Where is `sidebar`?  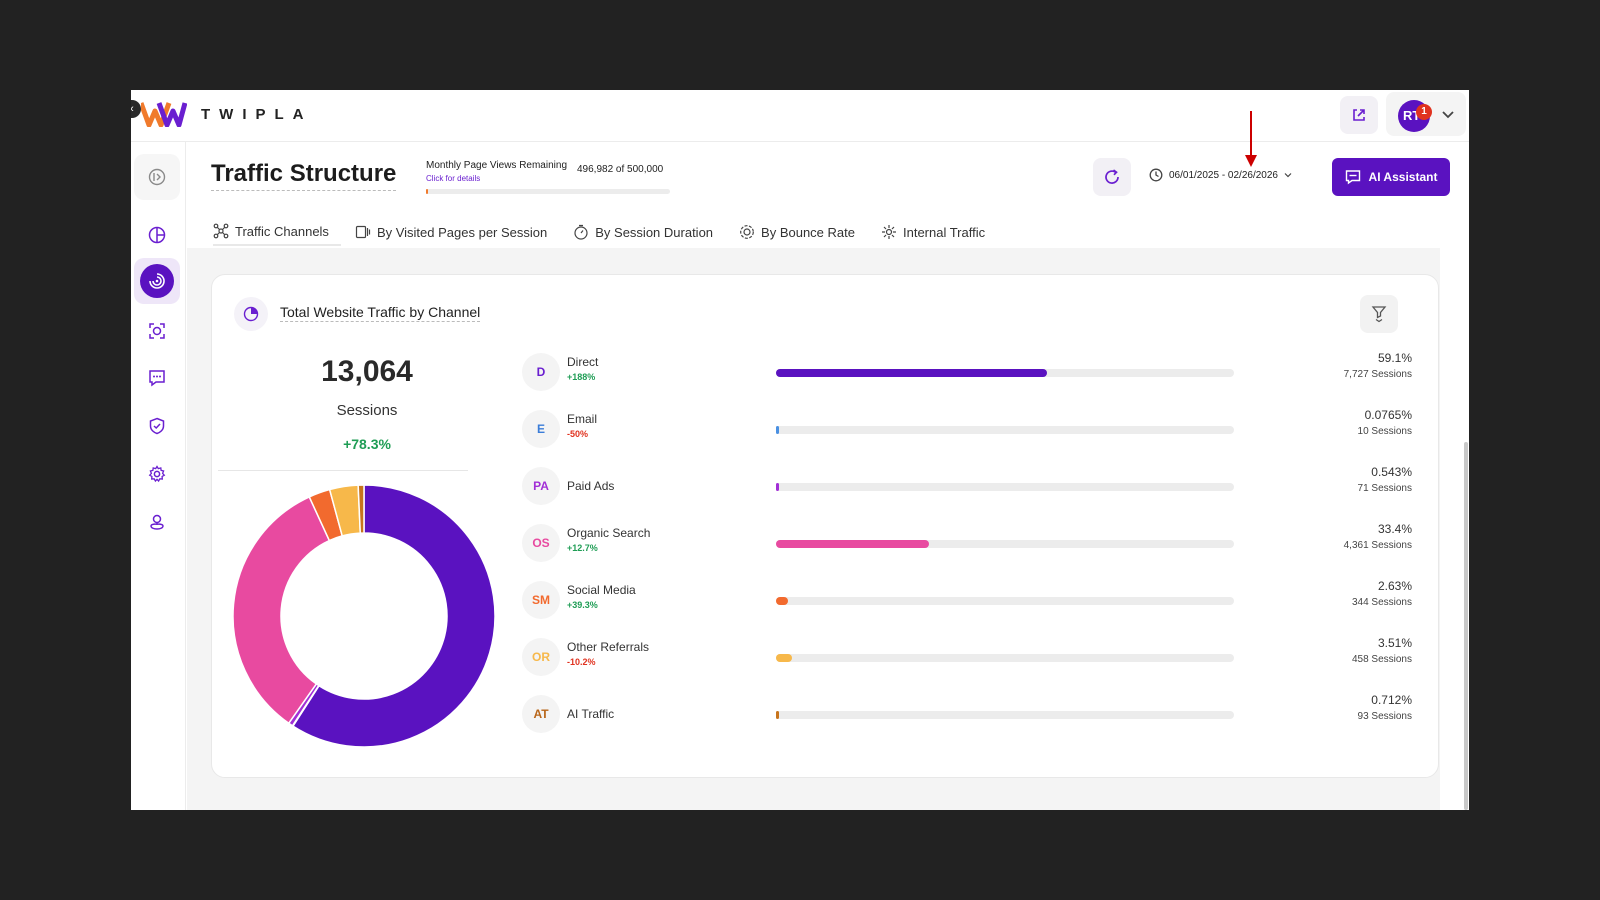
sidebar is located at coordinates (158, 476).